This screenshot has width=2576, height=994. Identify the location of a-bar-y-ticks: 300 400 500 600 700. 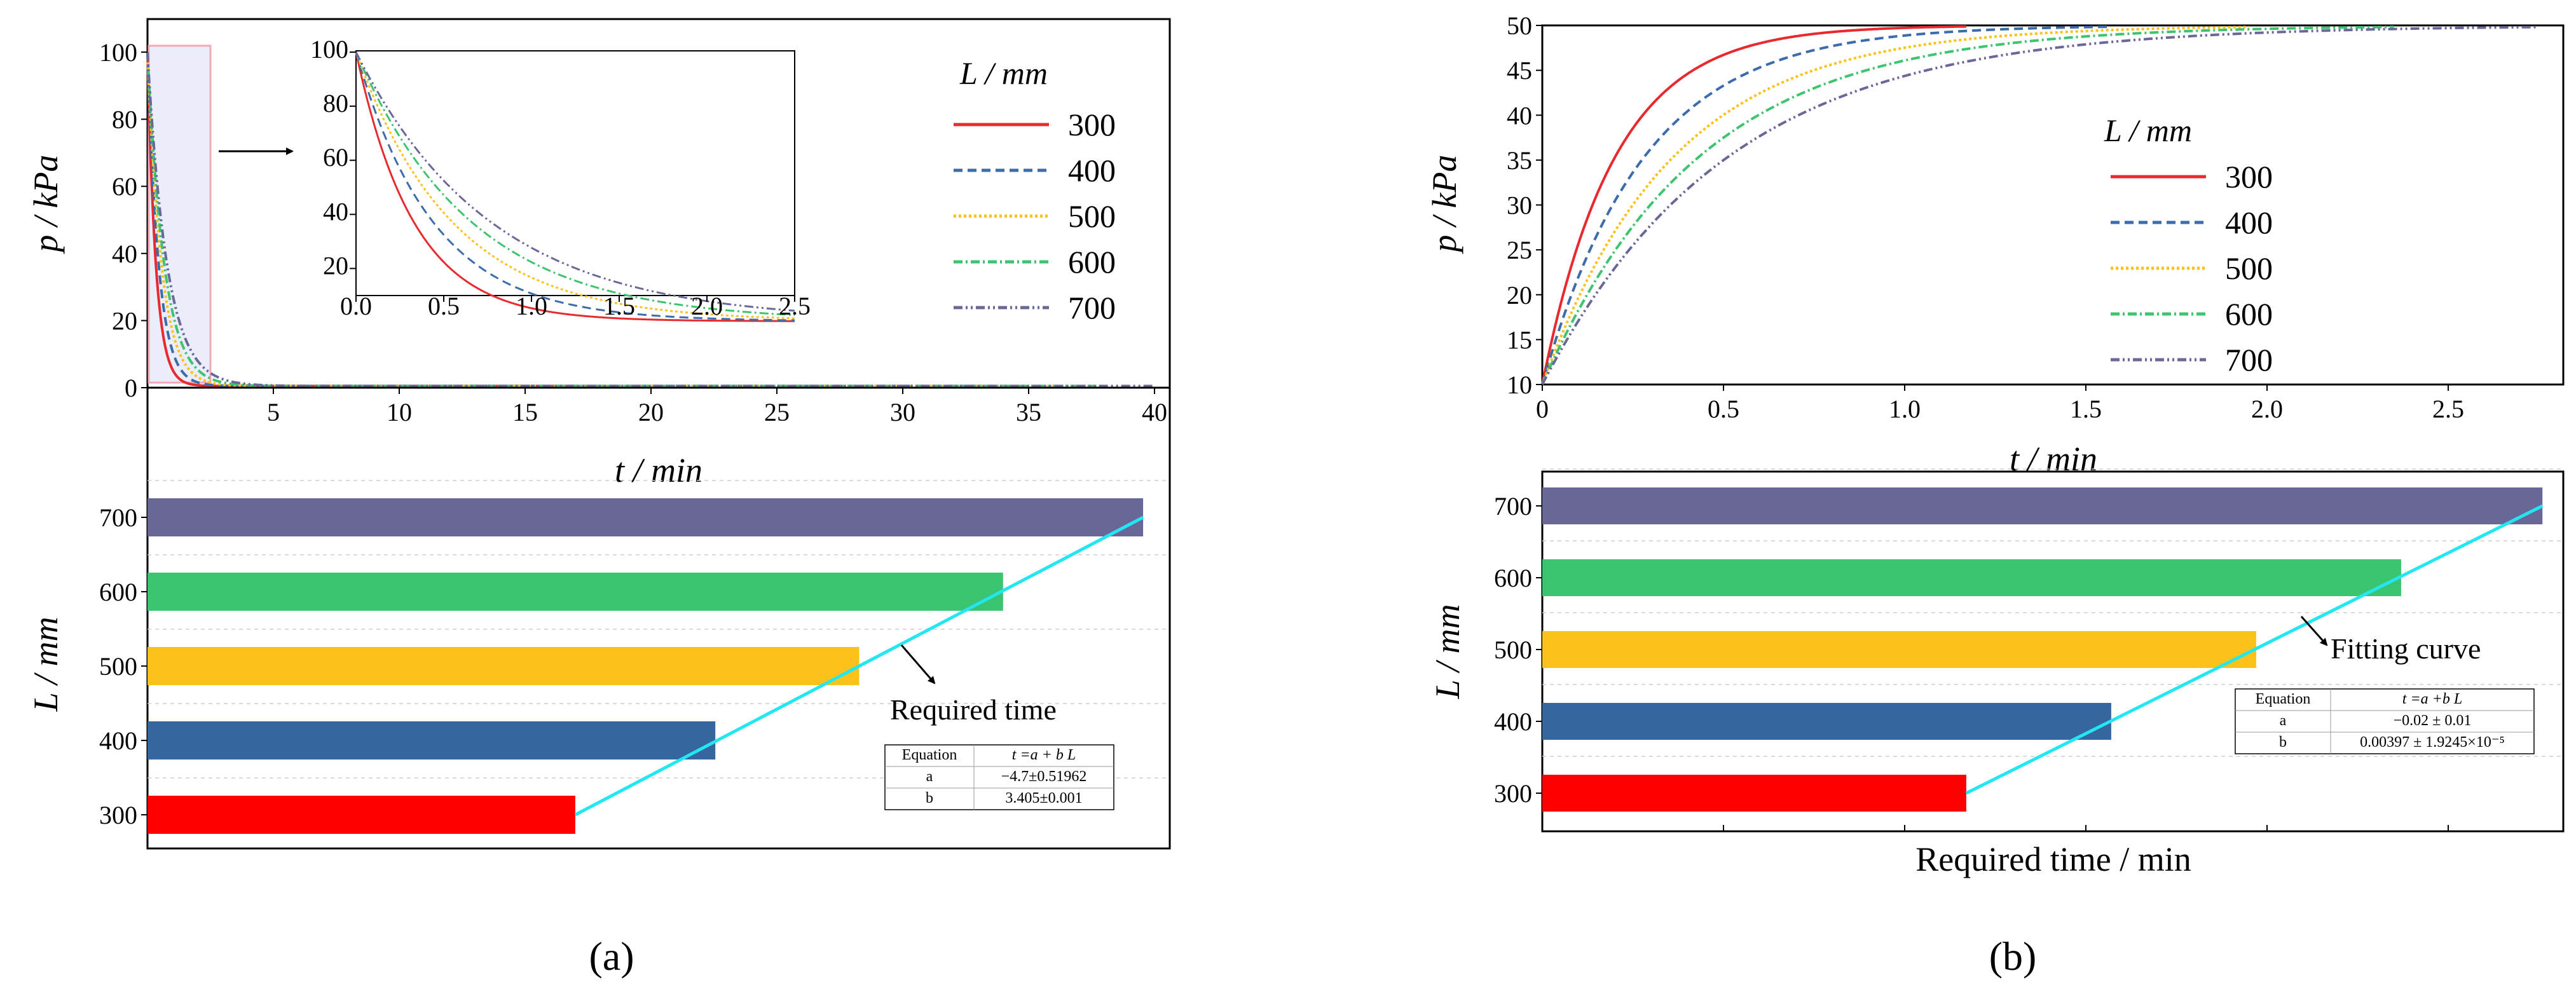
(123, 666).